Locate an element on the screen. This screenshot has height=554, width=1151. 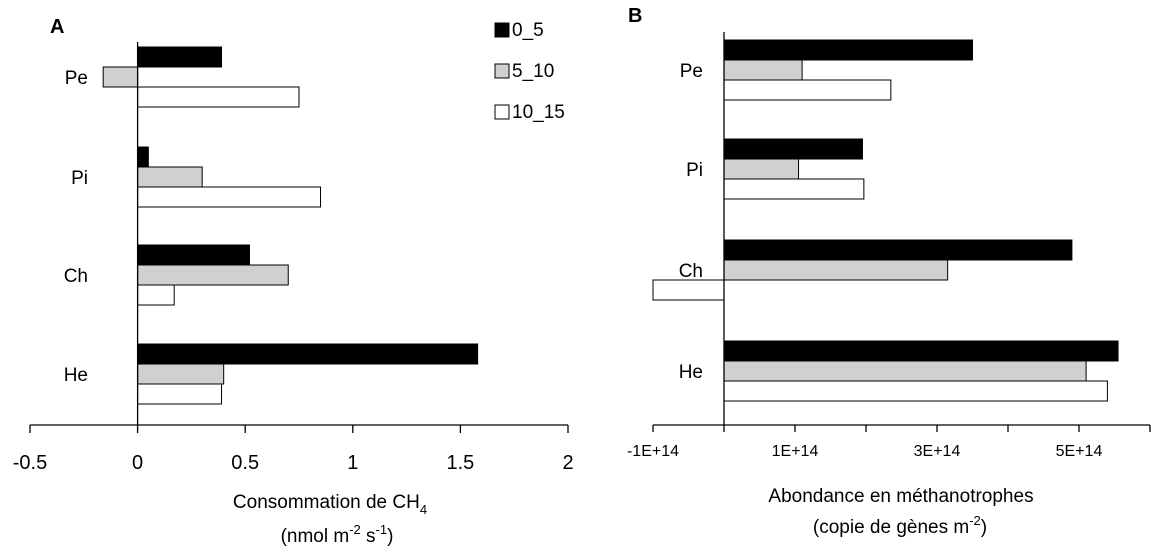
panel-a-x-unit-c: ) is located at coordinates (390, 536).